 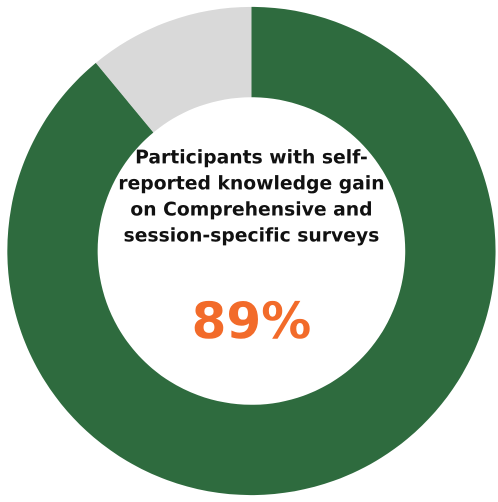 I want to click on data-label: 89%, so click(x=252, y=319).